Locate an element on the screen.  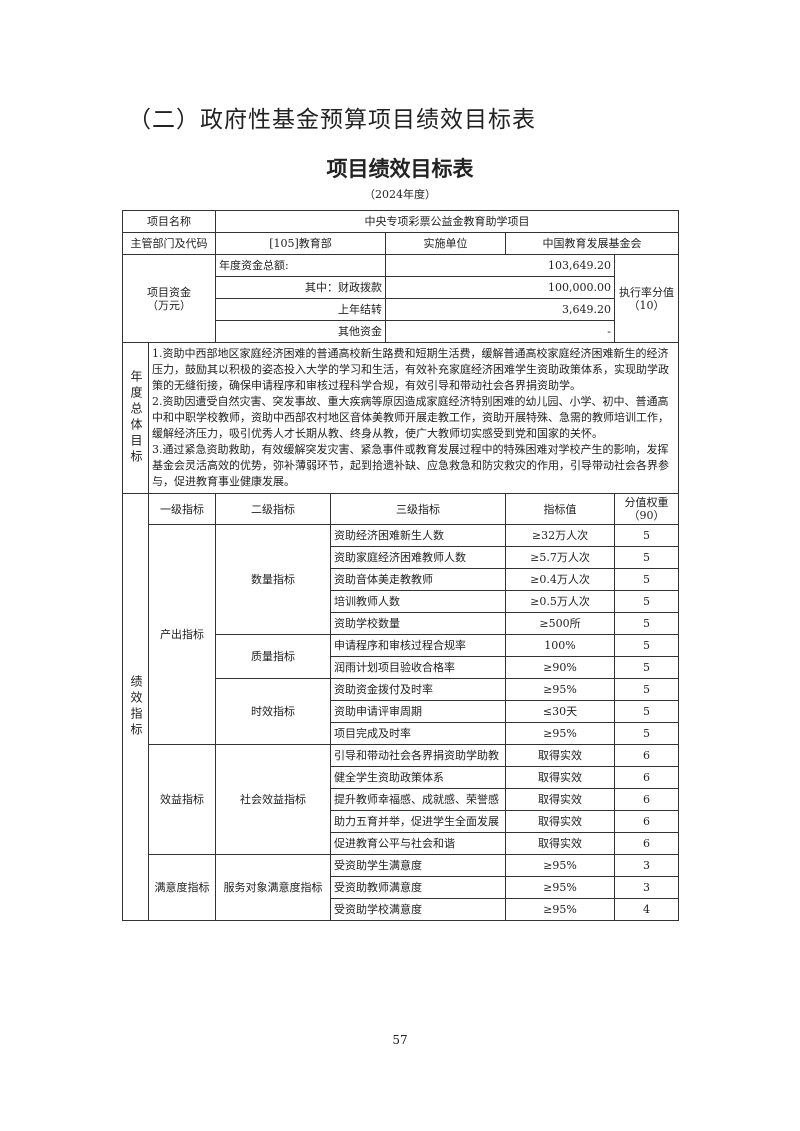
dept: [105]教育部 is located at coordinates (300, 243).